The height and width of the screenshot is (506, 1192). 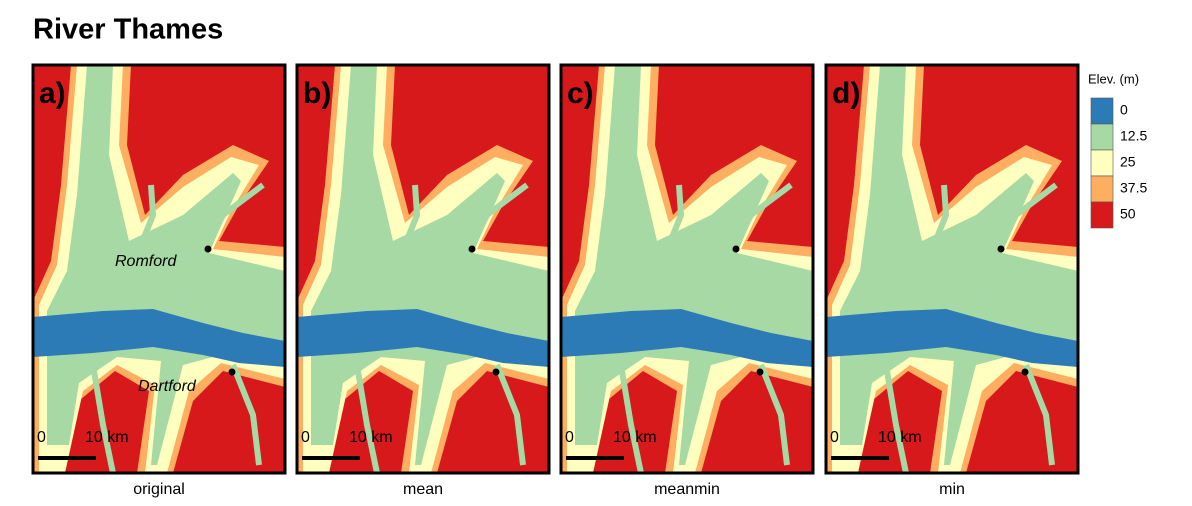 I want to click on panel-label: c), so click(x=580, y=93).